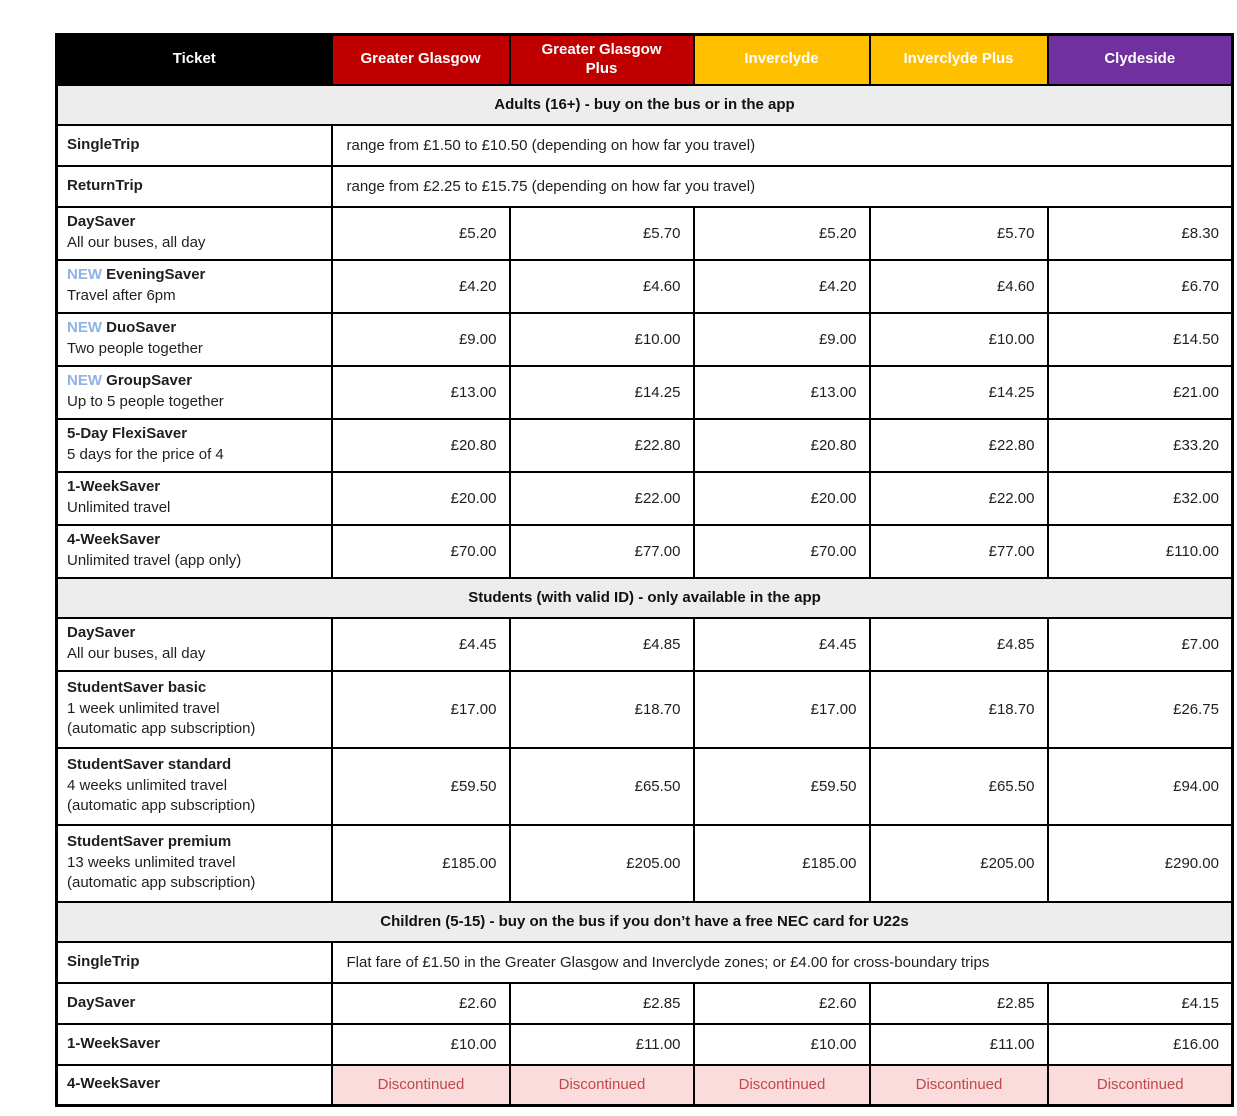 The width and height of the screenshot is (1237, 1116). Describe the element at coordinates (151, 862) in the screenshot. I see `ticket-desc: 13 weeks unlimited travel` at that location.